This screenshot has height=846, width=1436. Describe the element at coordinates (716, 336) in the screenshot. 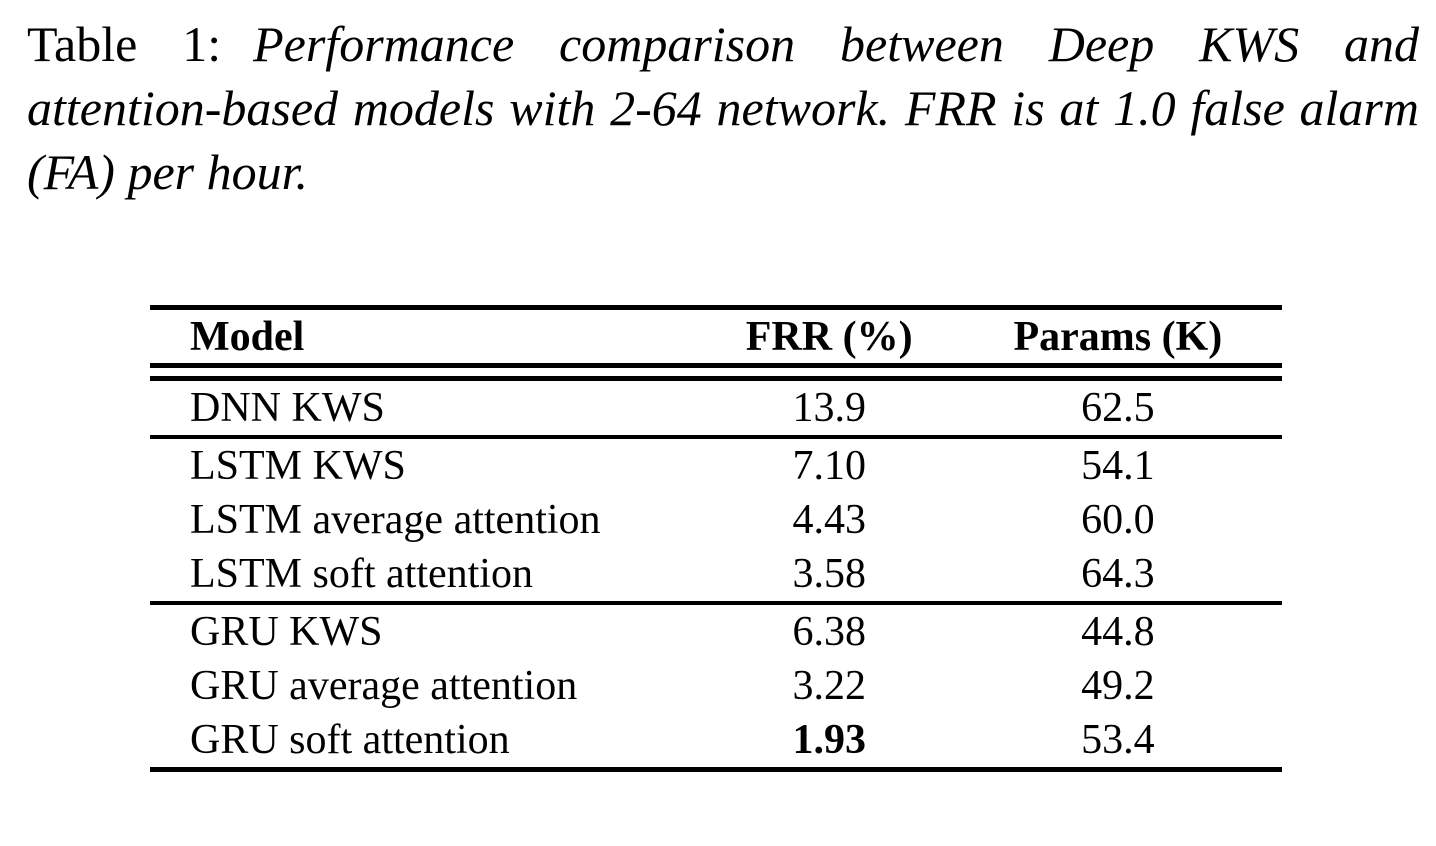

I see `table-header-row: Model FRR (%) Params (K)` at that location.